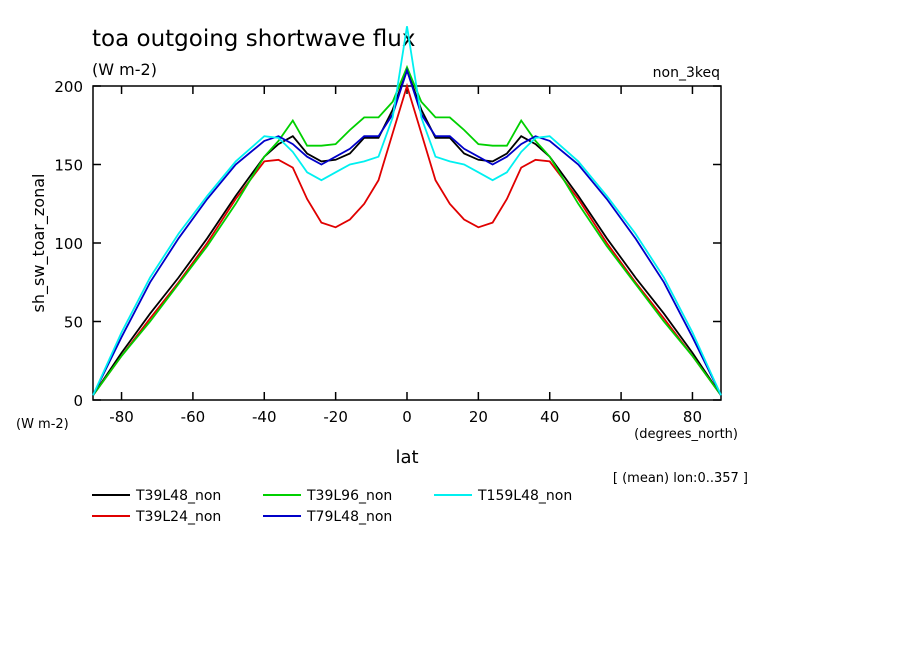 The width and height of the screenshot is (904, 658). I want to click on x-axis-label: lat, so click(406, 457).